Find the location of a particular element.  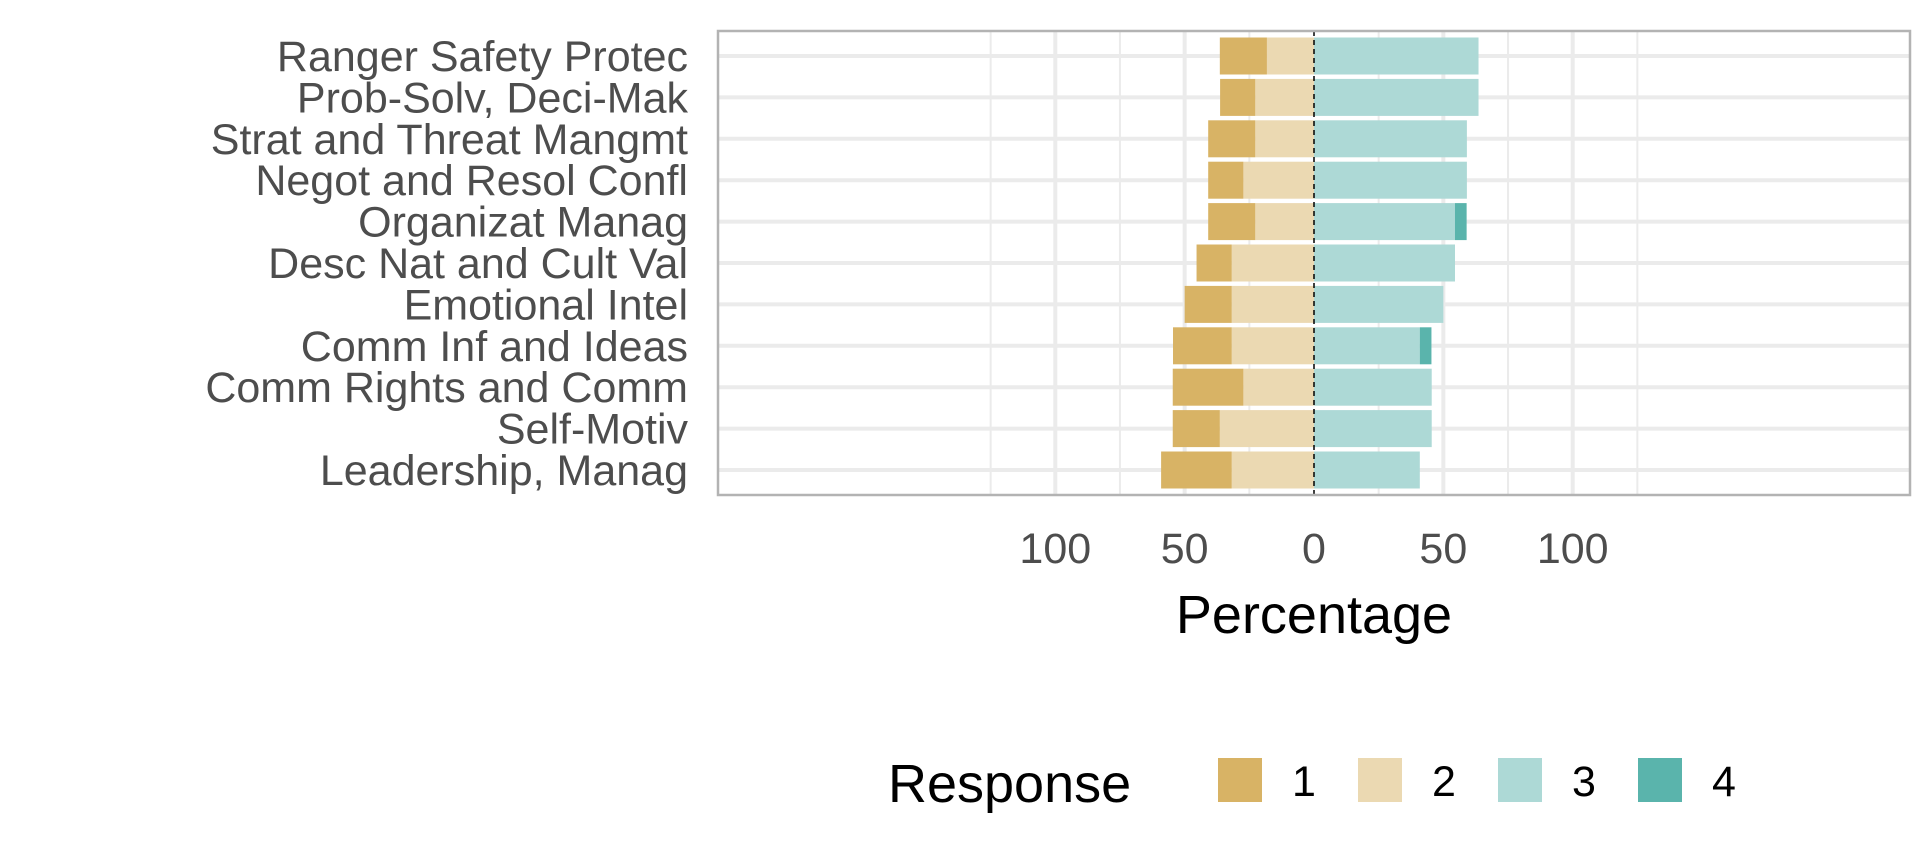

legend-label-4: 4 is located at coordinates (1724, 782).